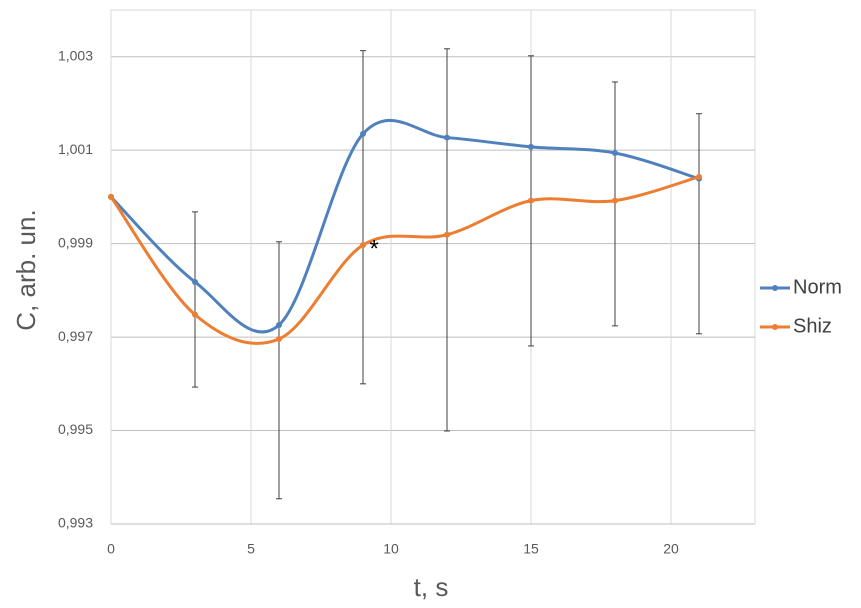  What do you see at coordinates (374, 248) in the screenshot?
I see `annotation: *` at bounding box center [374, 248].